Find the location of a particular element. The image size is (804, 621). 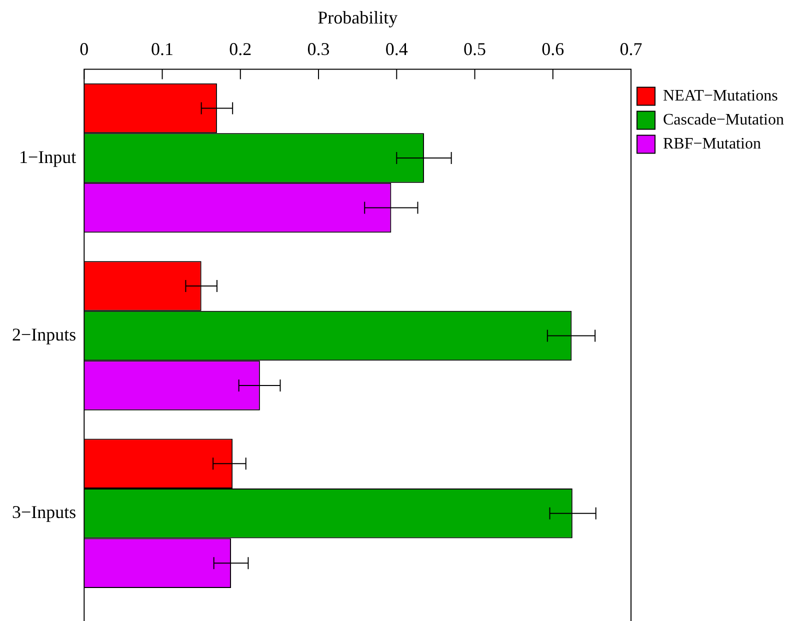

legend-label: NEAT−Mutations is located at coordinates (720, 95).